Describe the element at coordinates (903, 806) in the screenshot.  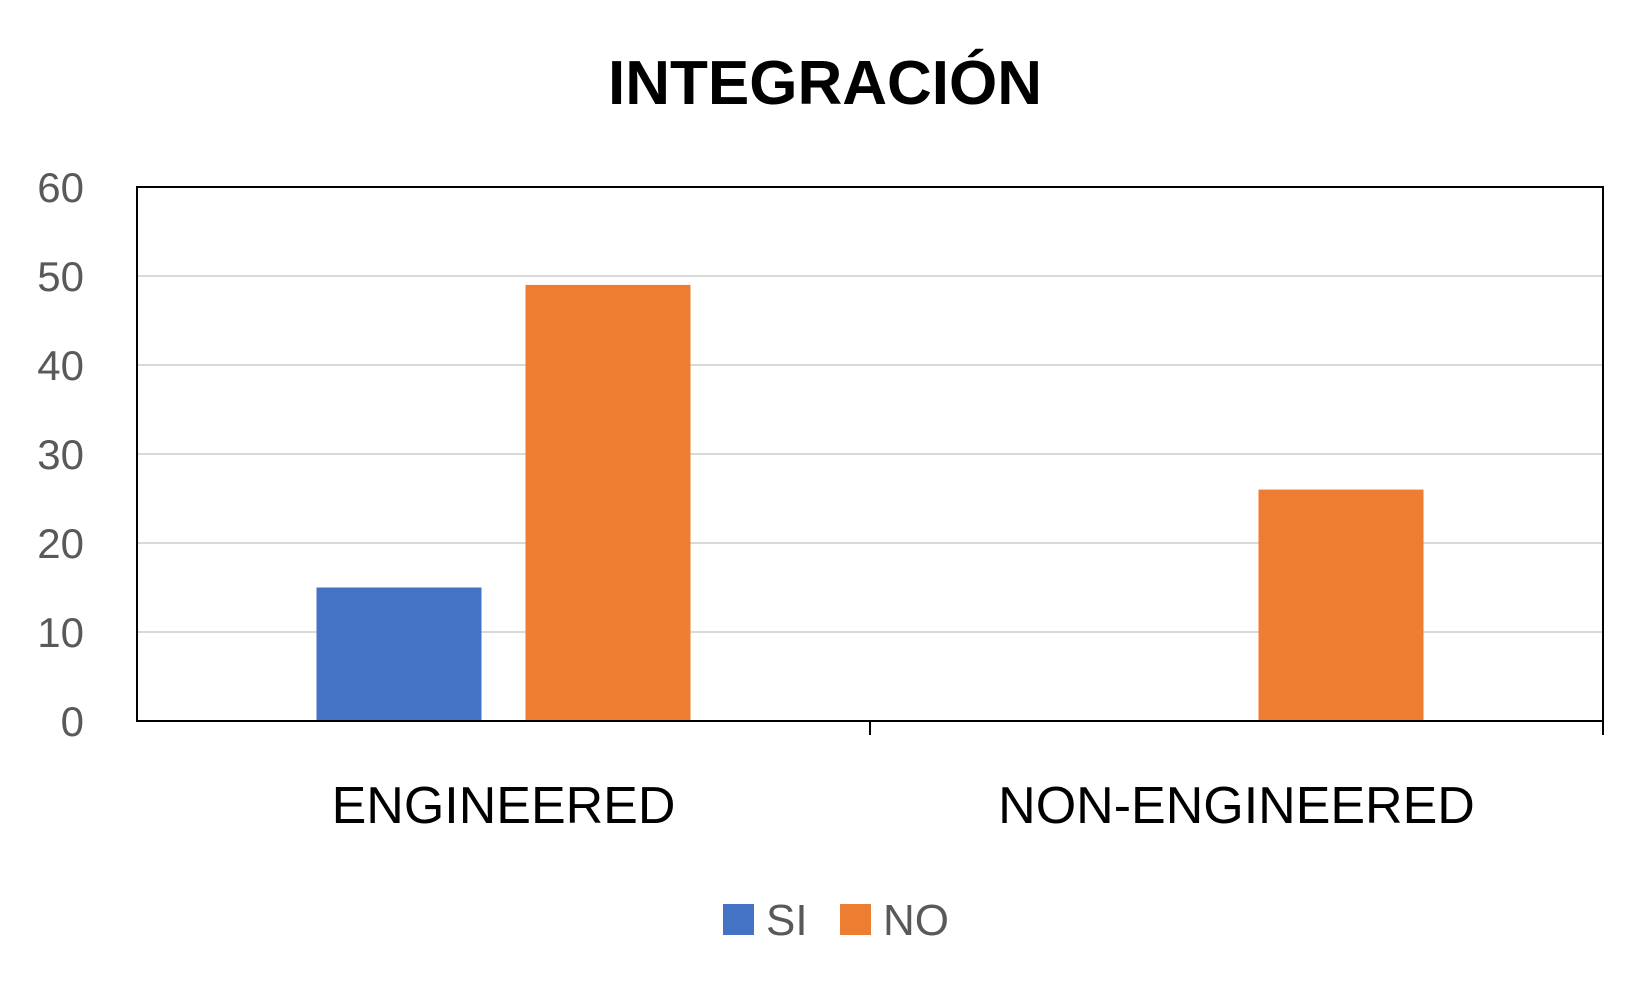
I see `x-axis-ticks: ENGINEERED NON-ENGINEERED` at that location.